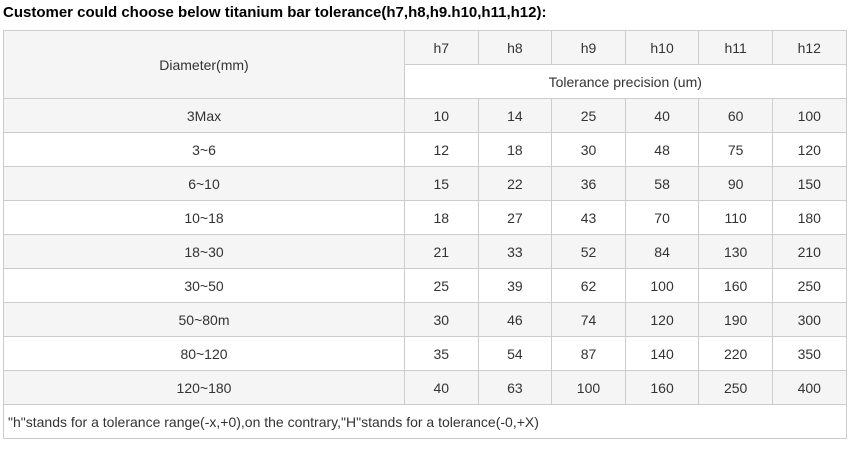 The width and height of the screenshot is (849, 451). I want to click on tolerance-precision-subheader: Tolerance precision (um), so click(625, 81).